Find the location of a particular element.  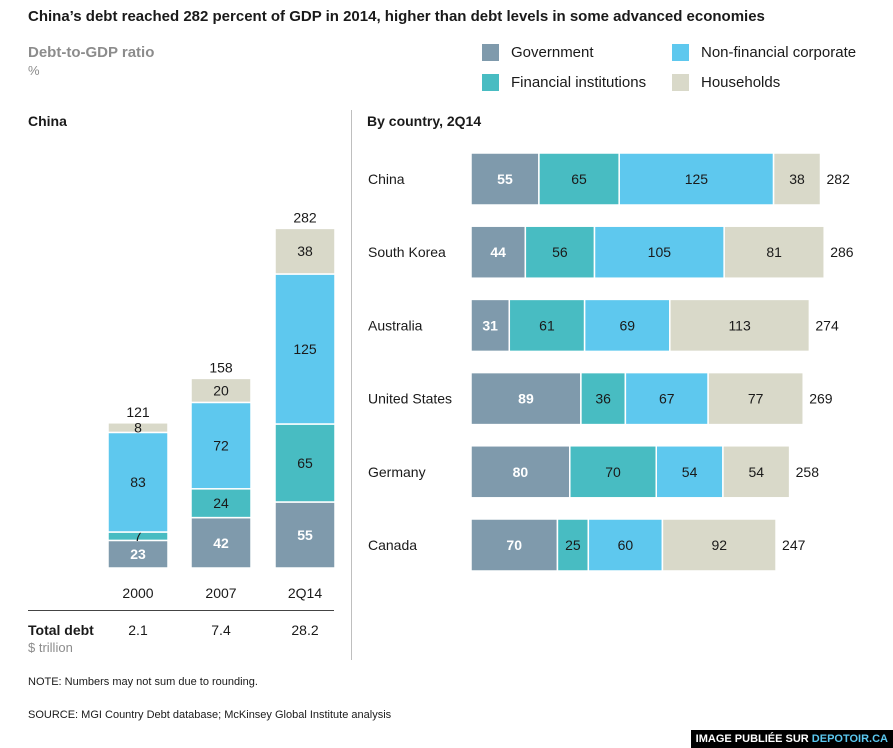

bar-label-south-korea-financial-institutions: 56 is located at coordinates (560, 252).